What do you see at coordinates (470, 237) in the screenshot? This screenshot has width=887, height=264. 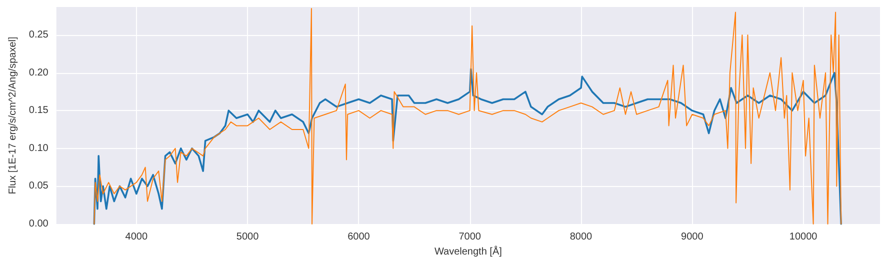 I see `x-tick-label: 7000` at bounding box center [470, 237].